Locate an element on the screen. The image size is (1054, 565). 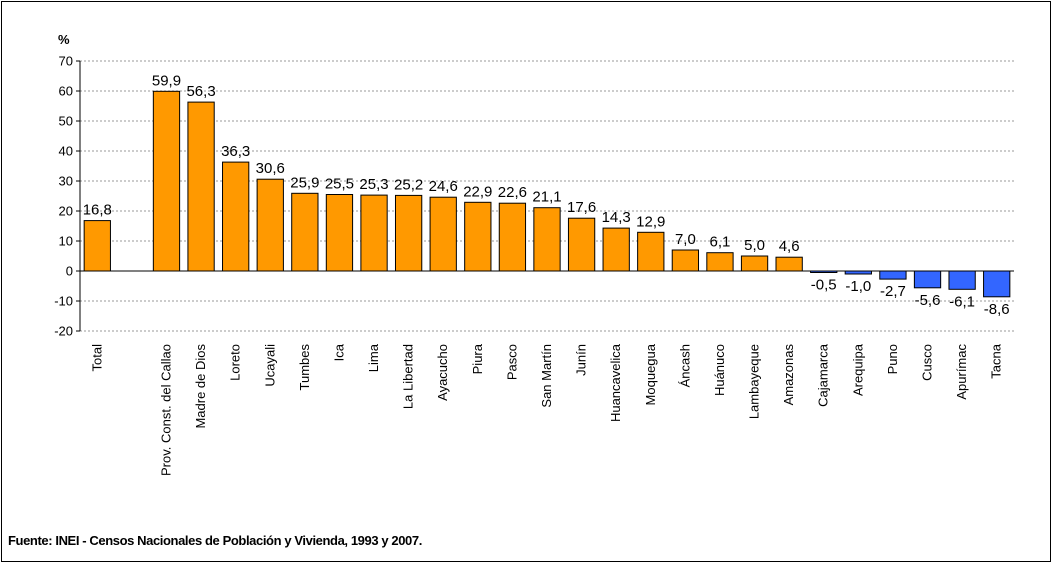
category-label: Cusco is located at coordinates (927, 362).